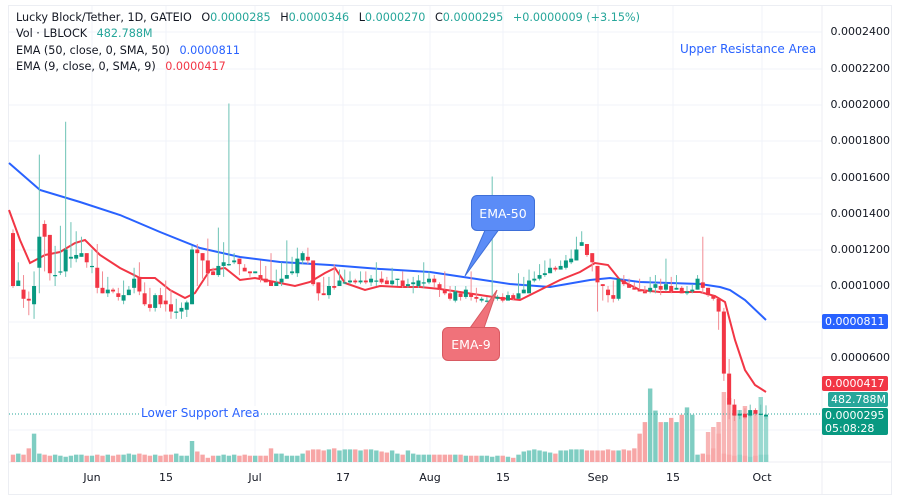 The height and width of the screenshot is (500, 900). What do you see at coordinates (209, 50) in the screenshot?
I see `ema50-value: 0.0000811` at bounding box center [209, 50].